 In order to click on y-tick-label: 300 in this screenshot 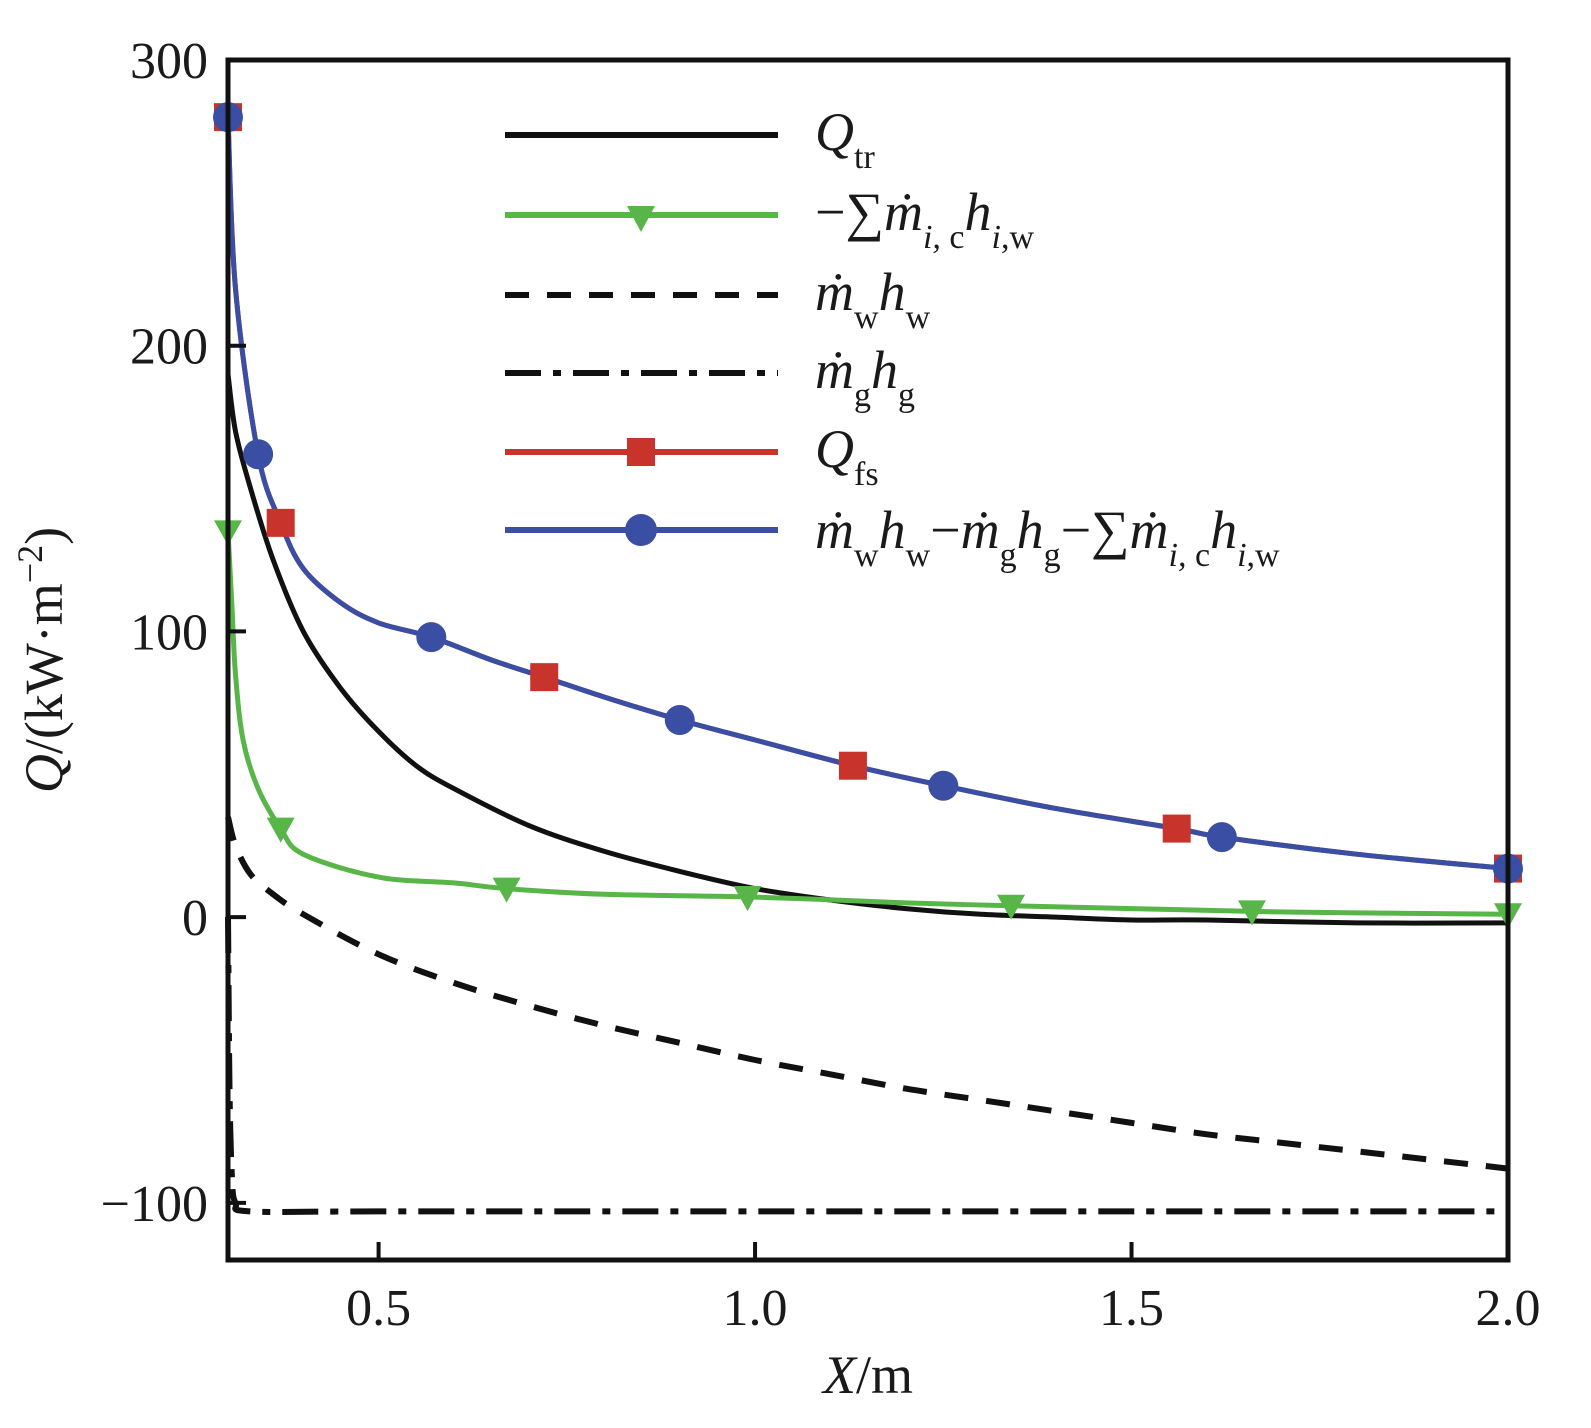, I will do `click(169, 61)`.